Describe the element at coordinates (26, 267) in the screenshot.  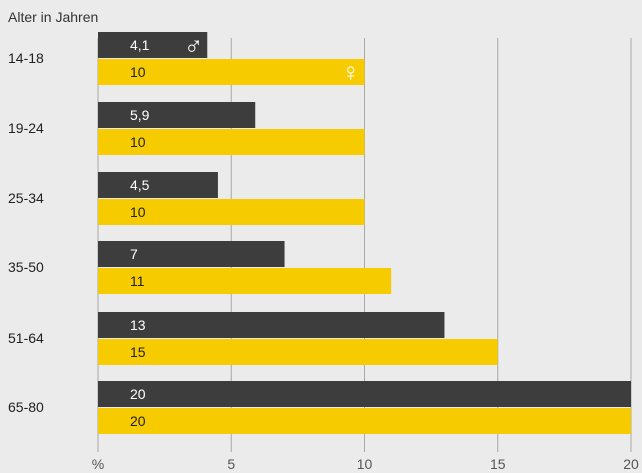
I see `category-label: 35-50` at that location.